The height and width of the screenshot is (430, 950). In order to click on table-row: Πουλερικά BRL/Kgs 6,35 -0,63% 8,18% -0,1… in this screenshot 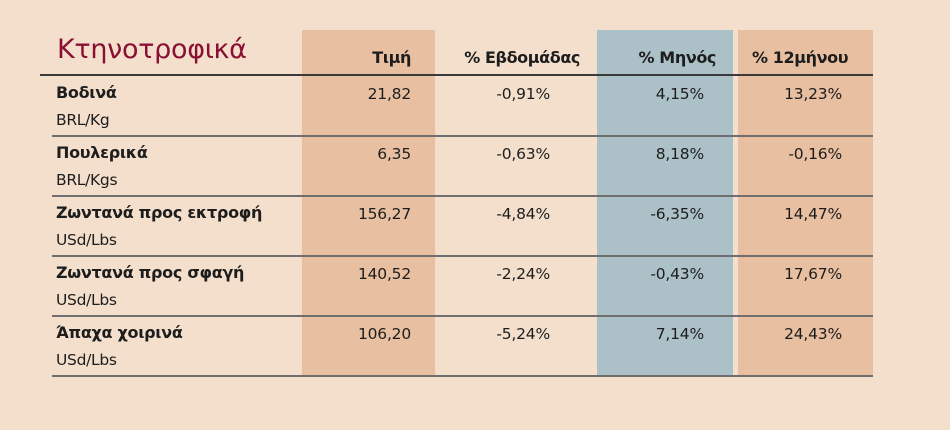, I will do `click(462, 167)`.